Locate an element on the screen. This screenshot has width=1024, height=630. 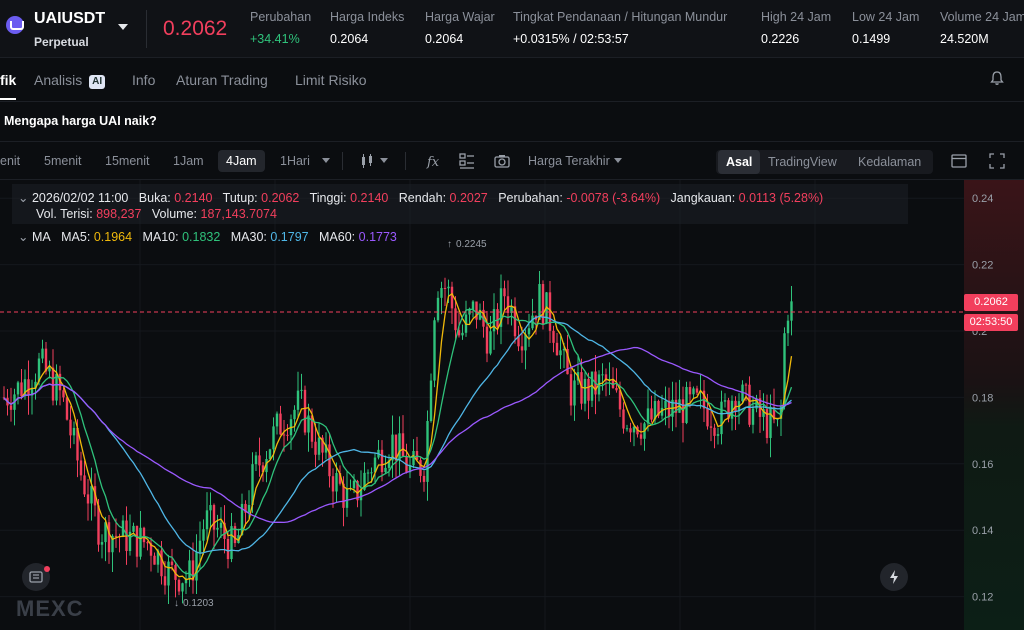
view-tradingview: TradingView is located at coordinates (802, 162).